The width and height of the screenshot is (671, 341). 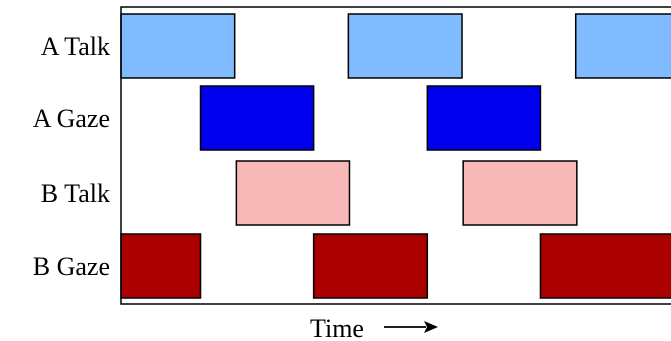 I want to click on row-label-b-gaze: B Gaze, so click(x=71, y=266).